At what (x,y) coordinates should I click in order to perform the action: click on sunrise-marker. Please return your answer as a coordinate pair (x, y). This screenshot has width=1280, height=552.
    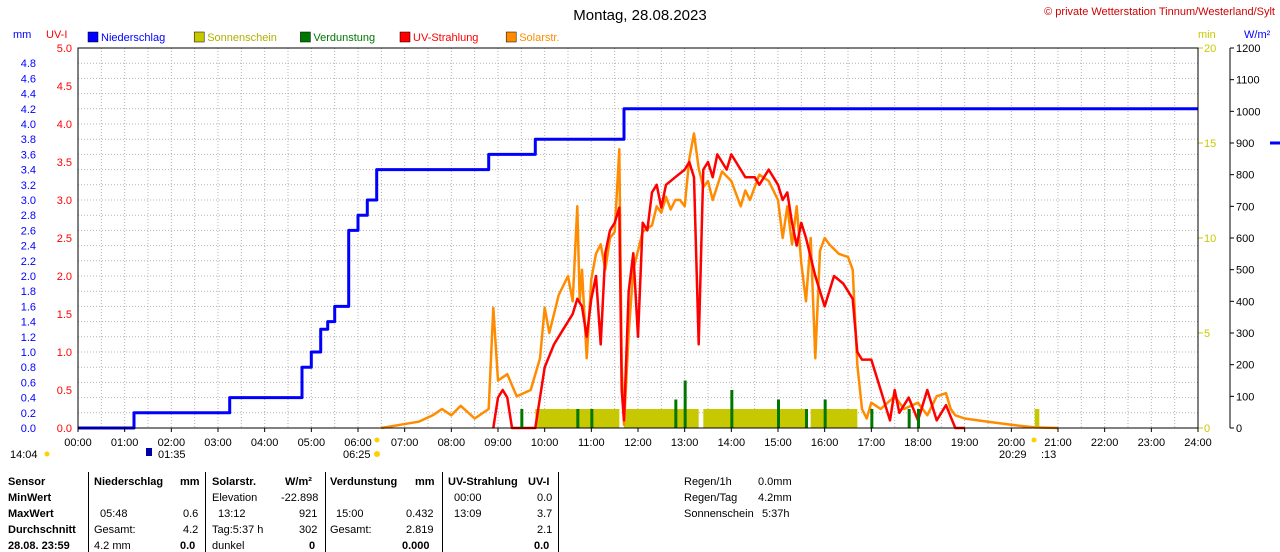
    Looking at the image, I should click on (377, 454).